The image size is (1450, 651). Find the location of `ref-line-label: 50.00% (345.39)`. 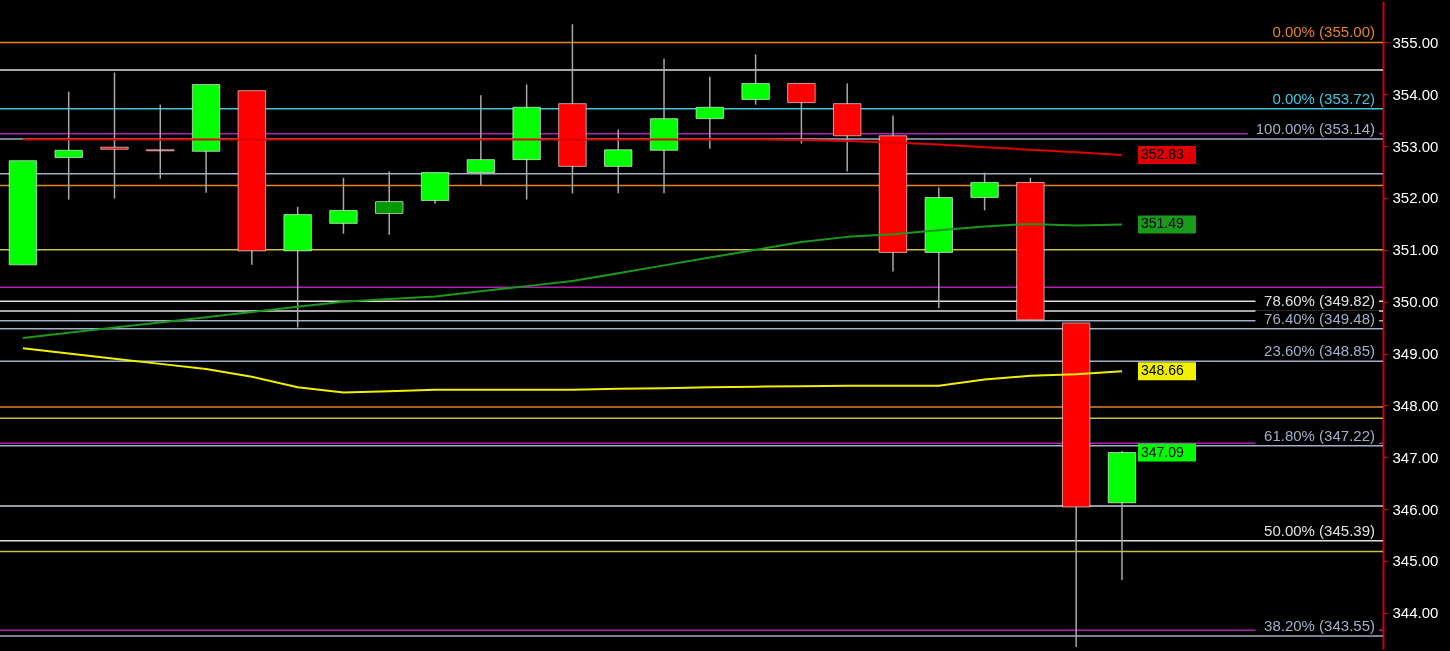

ref-line-label: 50.00% (345.39) is located at coordinates (1319, 530).